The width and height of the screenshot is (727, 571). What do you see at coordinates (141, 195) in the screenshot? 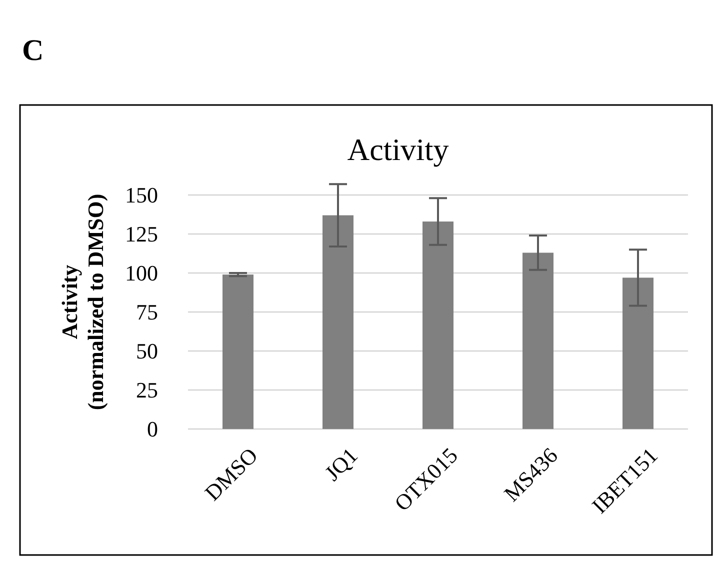
I see `y-tick-label: 150` at bounding box center [141, 195].